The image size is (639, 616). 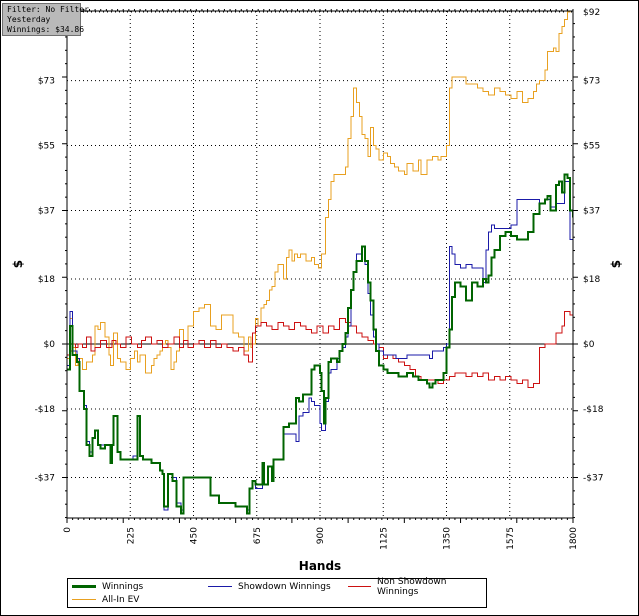 What do you see at coordinates (284, 586) in the screenshot?
I see `legend-label-showdown-winnings: Showdown Winnings` at bounding box center [284, 586].